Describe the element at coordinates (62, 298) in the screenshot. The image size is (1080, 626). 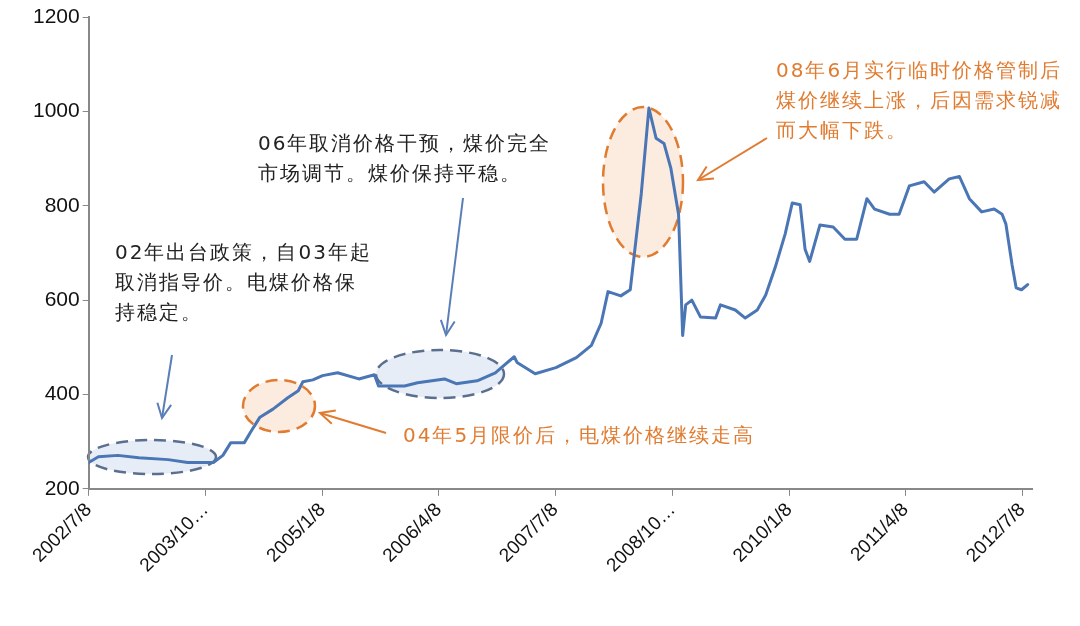
I see `y-tick-label: 600` at that location.